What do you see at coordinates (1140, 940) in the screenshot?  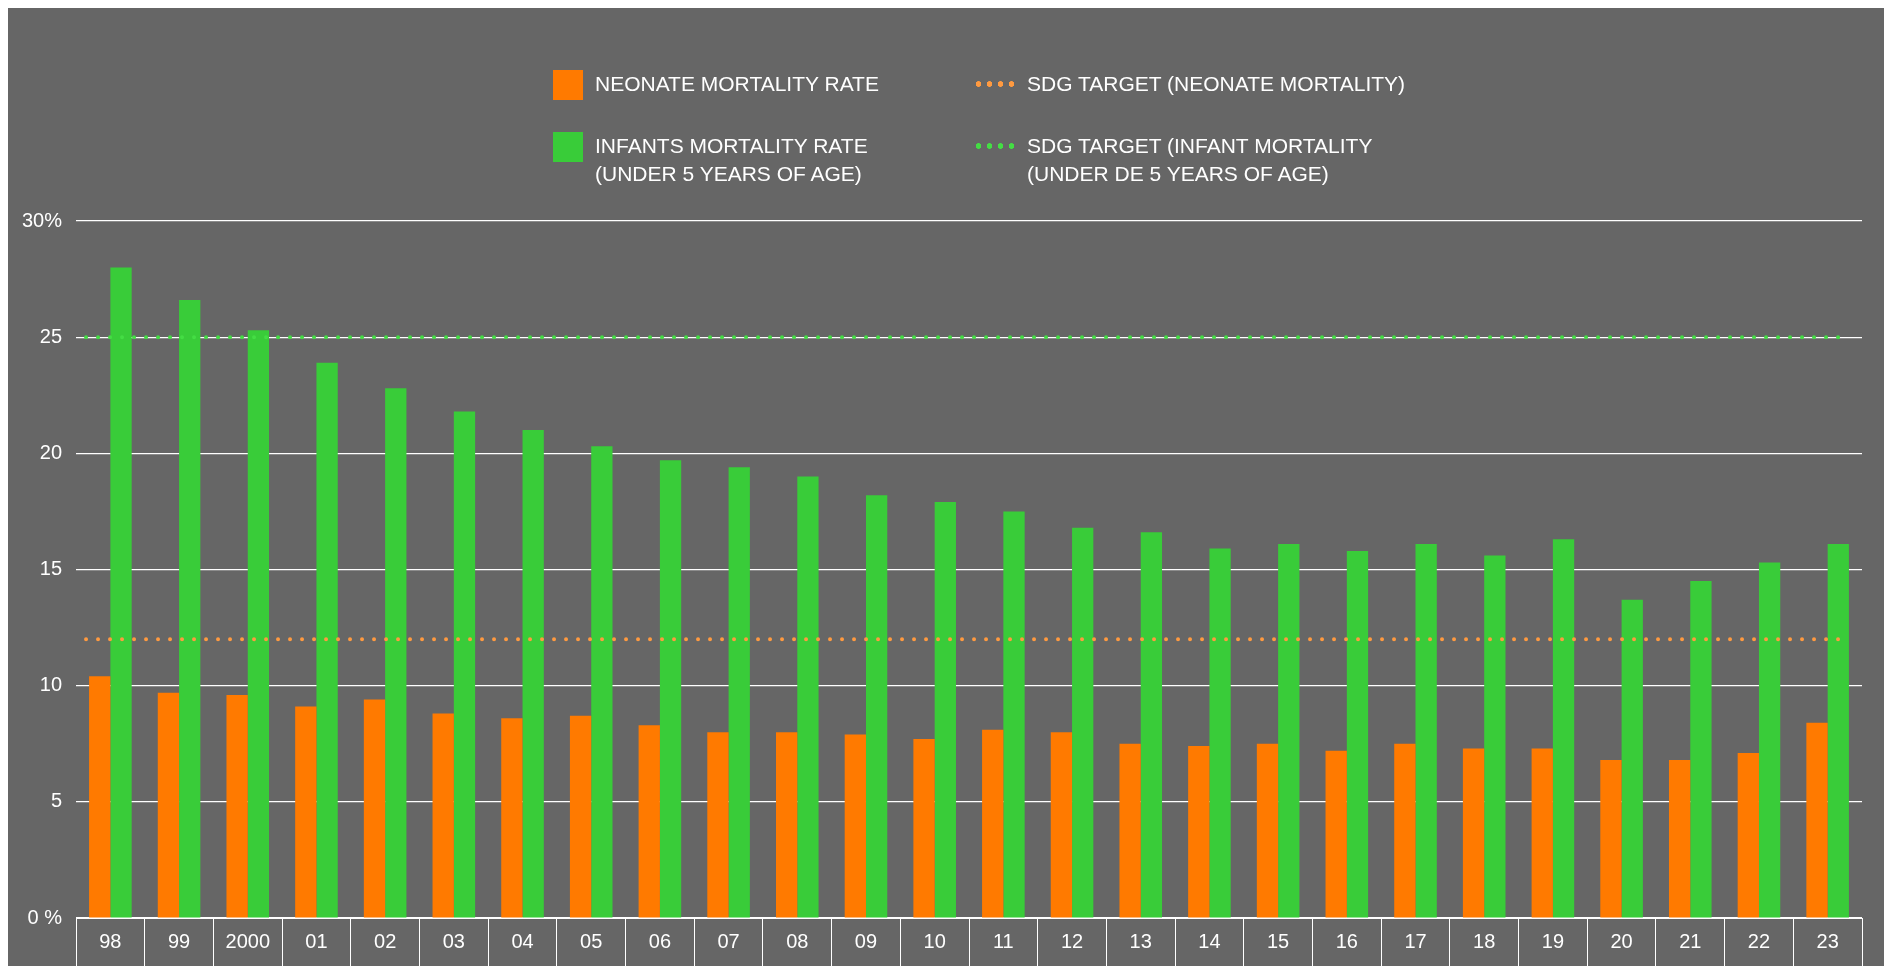 I see `x-tick-label: 13` at bounding box center [1140, 940].